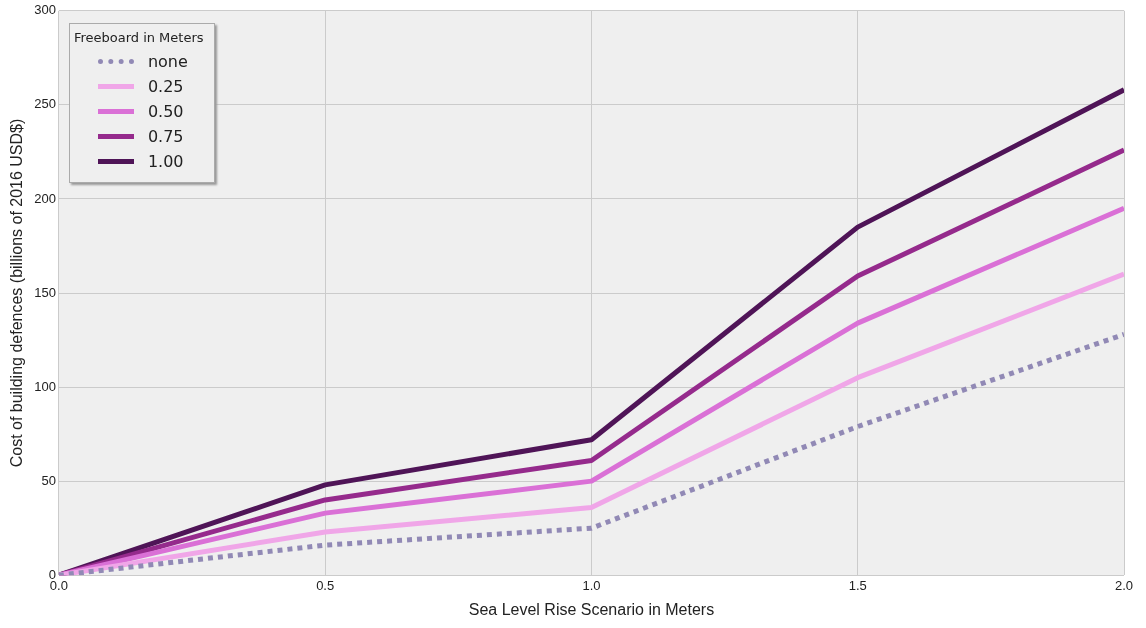 The image size is (1146, 628). Describe the element at coordinates (165, 86) in the screenshot. I see `legend-label: 0.25` at that location.